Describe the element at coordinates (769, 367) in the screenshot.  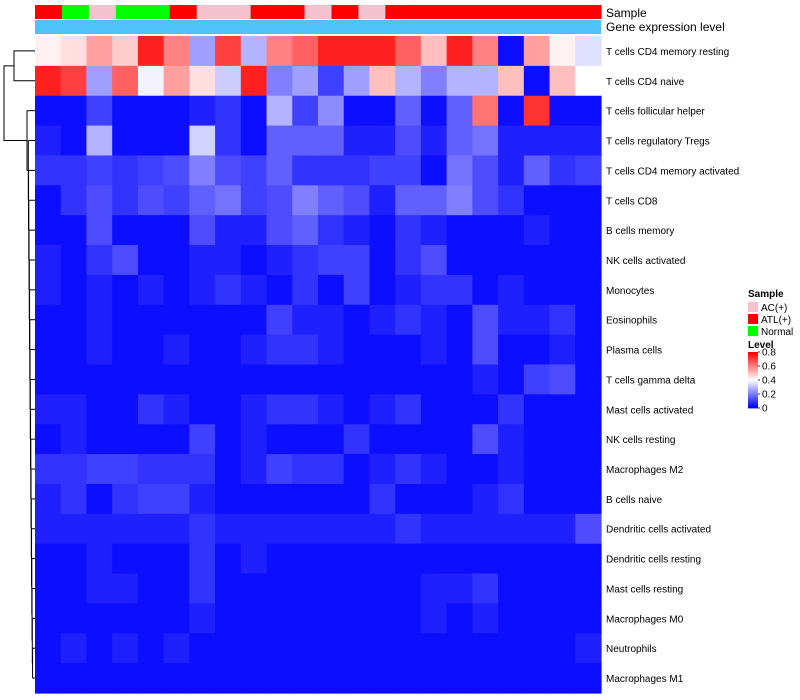
I see `legend-tick-label: 0.6` at that location.